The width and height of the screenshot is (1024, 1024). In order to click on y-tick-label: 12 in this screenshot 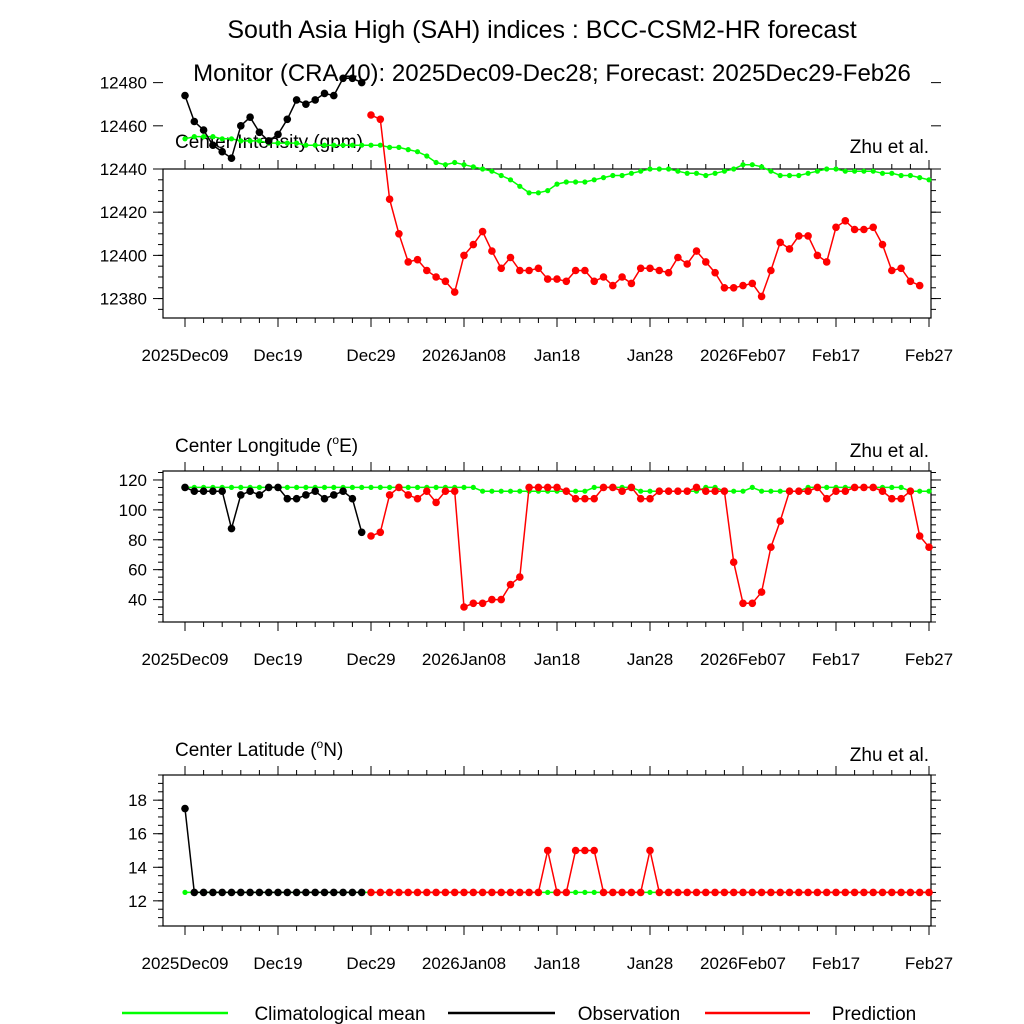, I will do `click(137, 901)`.